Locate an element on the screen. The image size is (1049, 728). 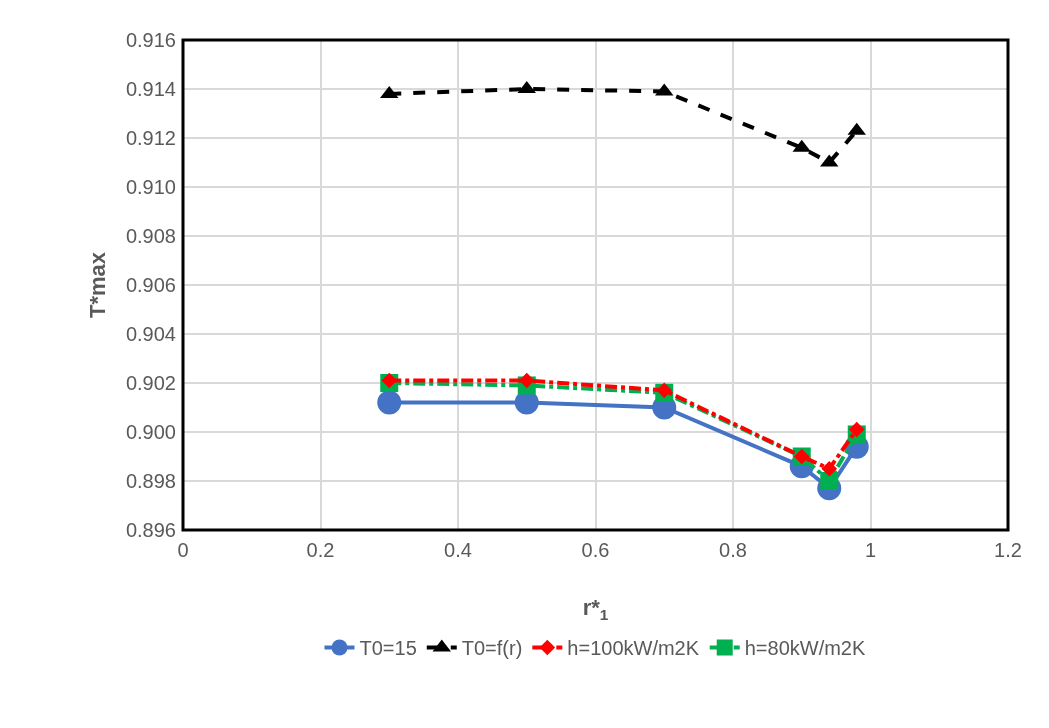
x-axis-title: r*$_{1}$ is located at coordinates (595, 608).